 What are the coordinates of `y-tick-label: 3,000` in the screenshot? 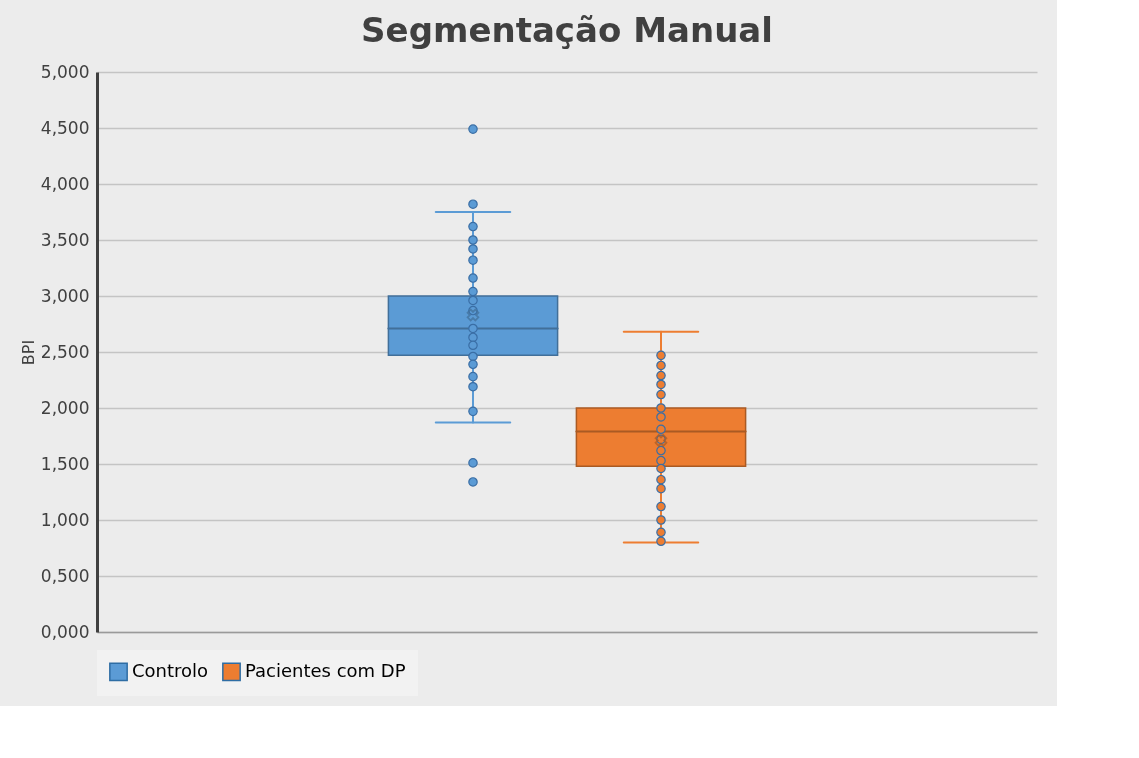 It's located at (65, 295).